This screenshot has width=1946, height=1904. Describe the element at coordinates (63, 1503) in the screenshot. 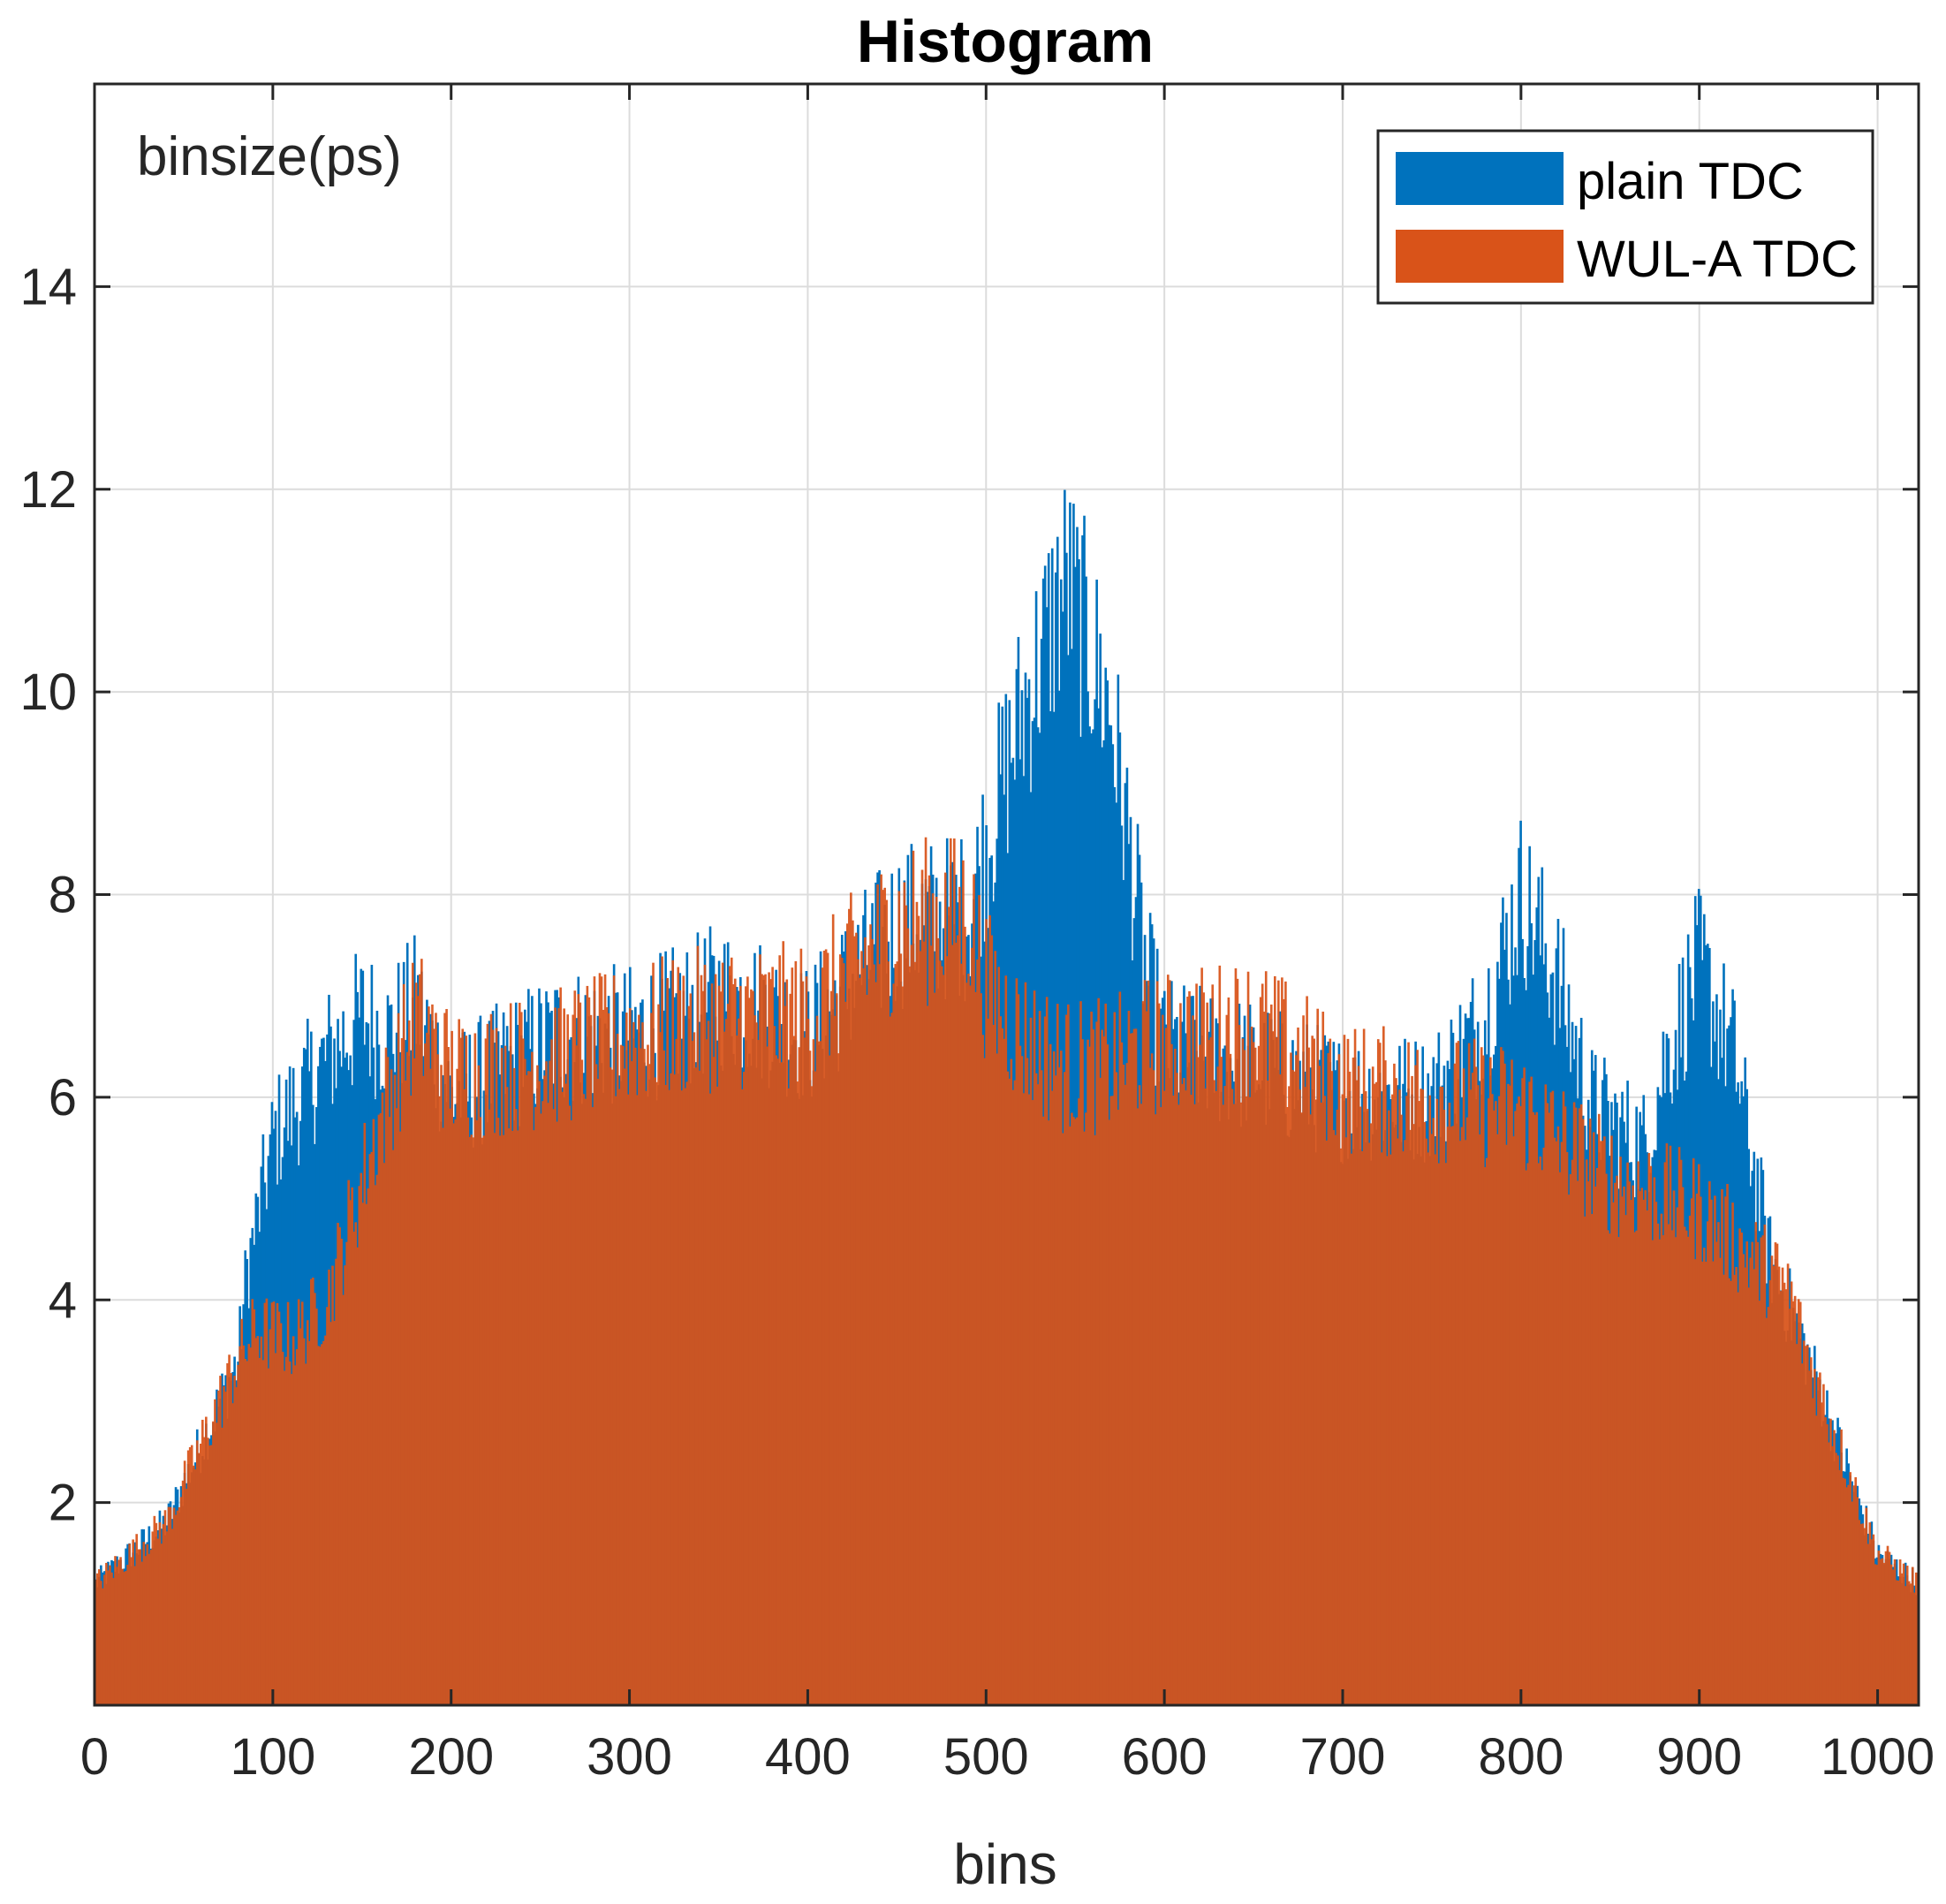

I see `y-tick-label-2: 2` at that location.